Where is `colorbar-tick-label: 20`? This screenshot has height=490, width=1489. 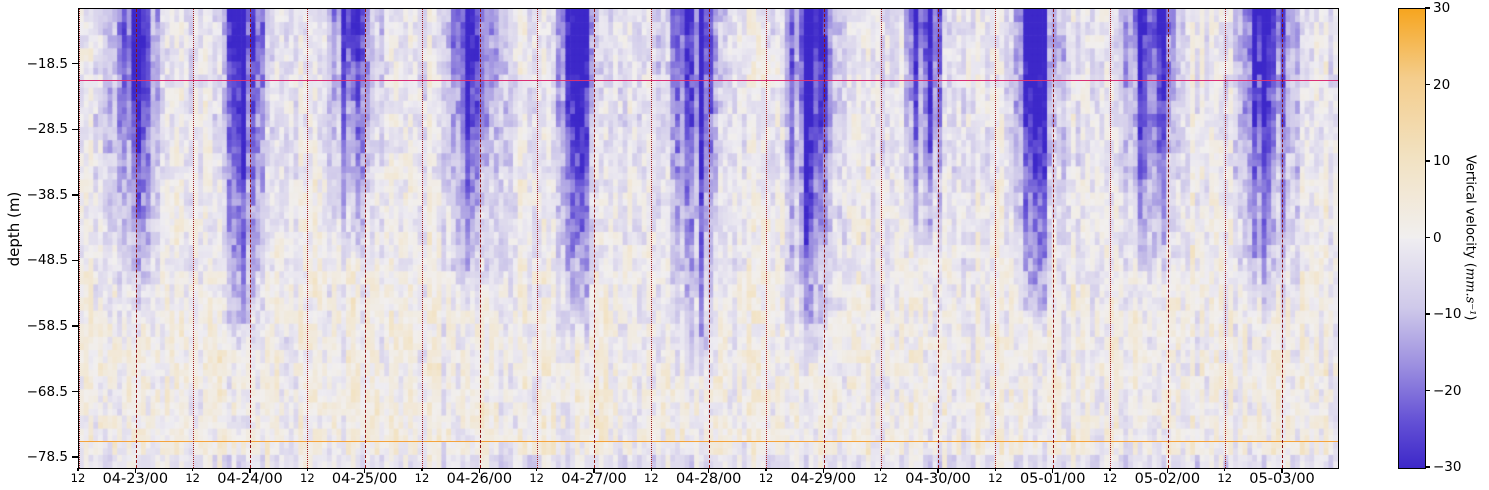
colorbar-tick-label: 20 is located at coordinates (1442, 84).